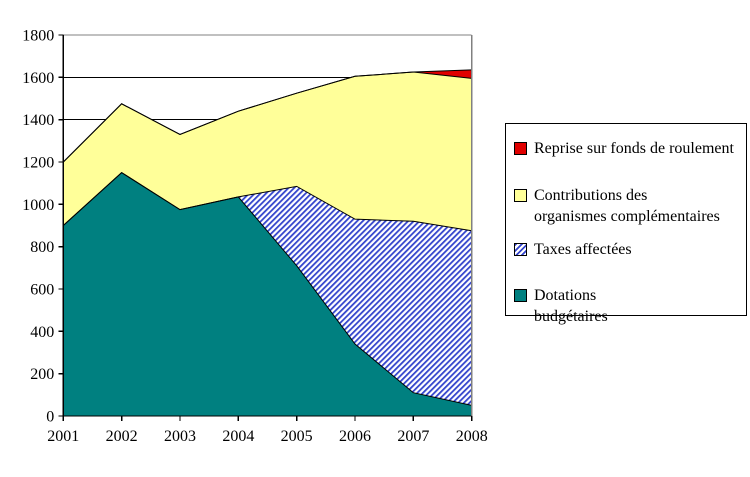 The image size is (750, 477). What do you see at coordinates (38, 78) in the screenshot?
I see `y-axis-label: 1600` at bounding box center [38, 78].